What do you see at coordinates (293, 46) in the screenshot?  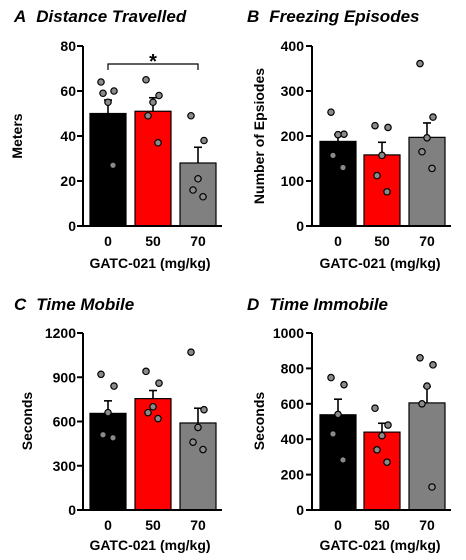 I see `panel-b-y-tick-label: 400` at bounding box center [293, 46].